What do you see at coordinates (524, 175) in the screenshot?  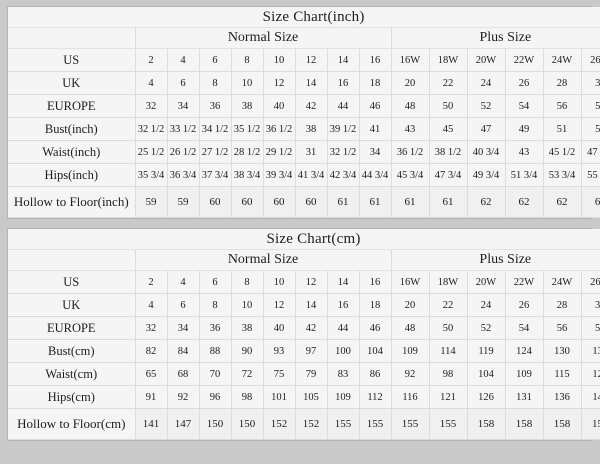 I see `table-cell: 51 3/4` at bounding box center [524, 175].